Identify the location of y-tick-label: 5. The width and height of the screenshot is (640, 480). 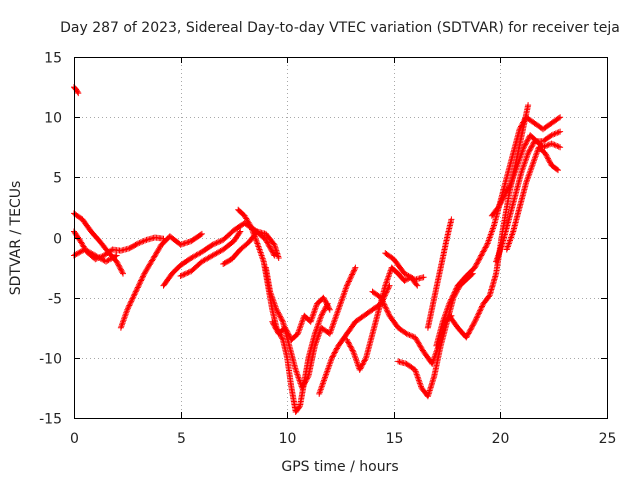
(57, 179).